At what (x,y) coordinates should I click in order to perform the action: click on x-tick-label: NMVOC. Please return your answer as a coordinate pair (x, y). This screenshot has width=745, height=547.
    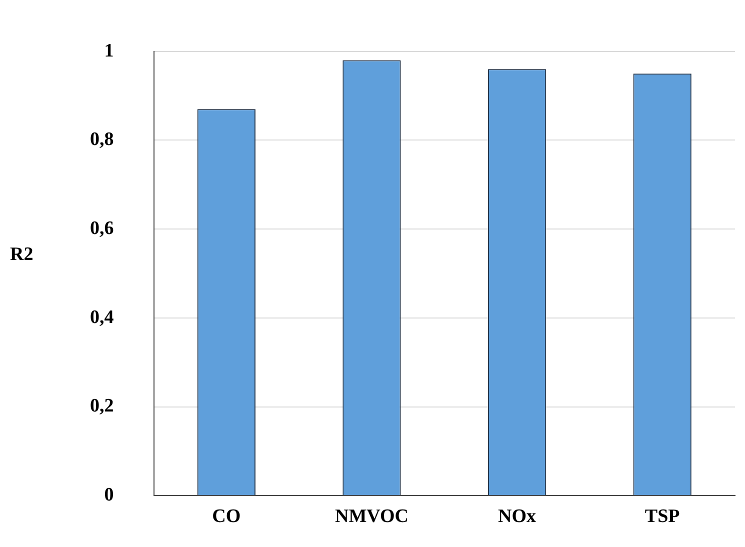
    Looking at the image, I should click on (371, 516).